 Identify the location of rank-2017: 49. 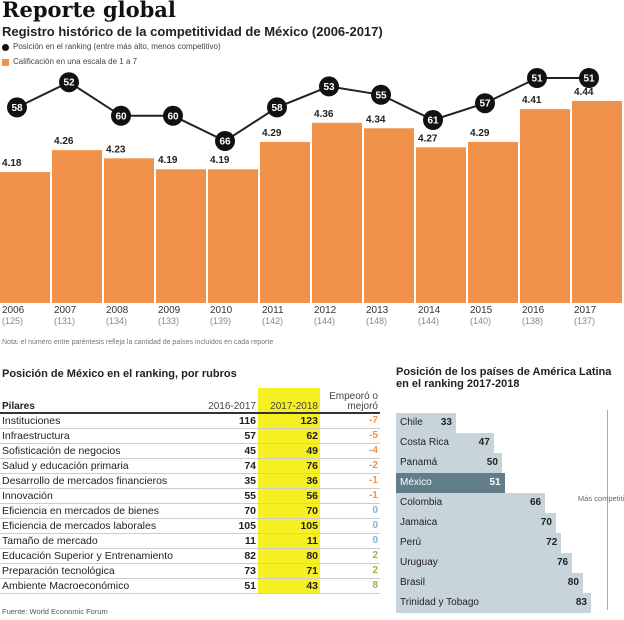
(289, 451).